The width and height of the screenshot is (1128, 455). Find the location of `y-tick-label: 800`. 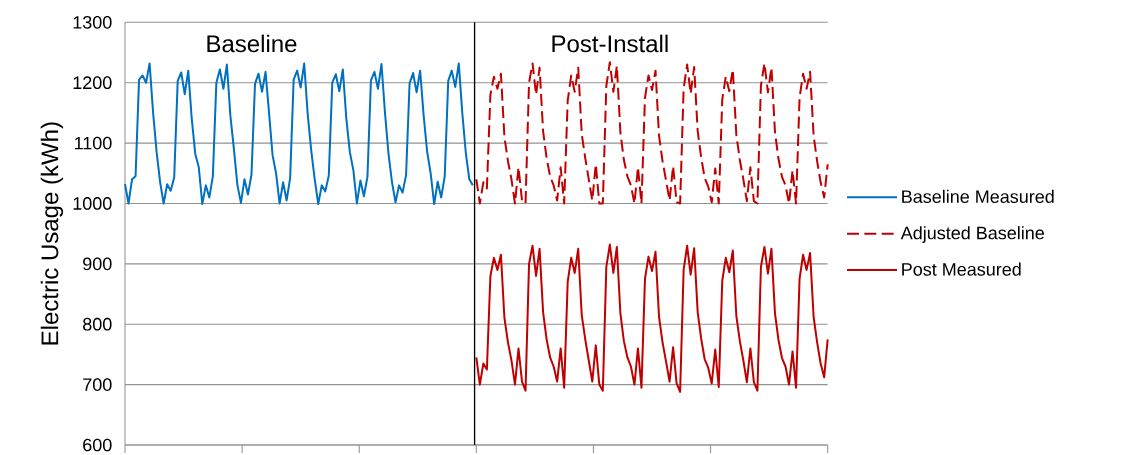

y-tick-label: 800 is located at coordinates (97, 324).